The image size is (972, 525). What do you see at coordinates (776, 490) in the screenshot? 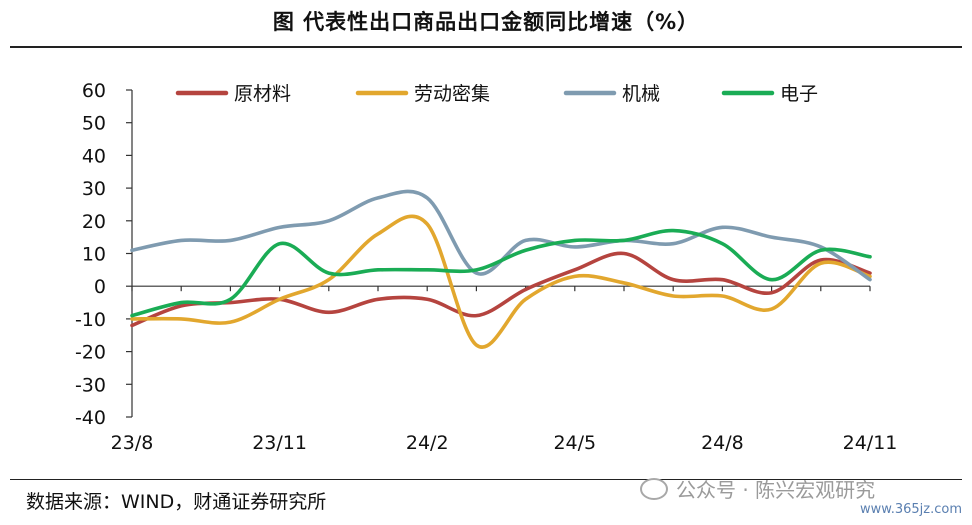
I see `watermark-text: 公众号 · 陈兴宏观研究` at bounding box center [776, 490].